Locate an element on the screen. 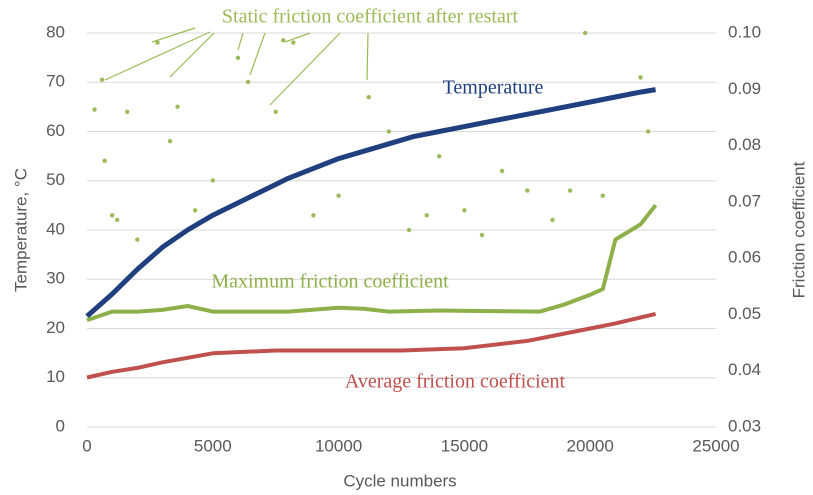  y-tick-label: 60 is located at coordinates (55, 130).